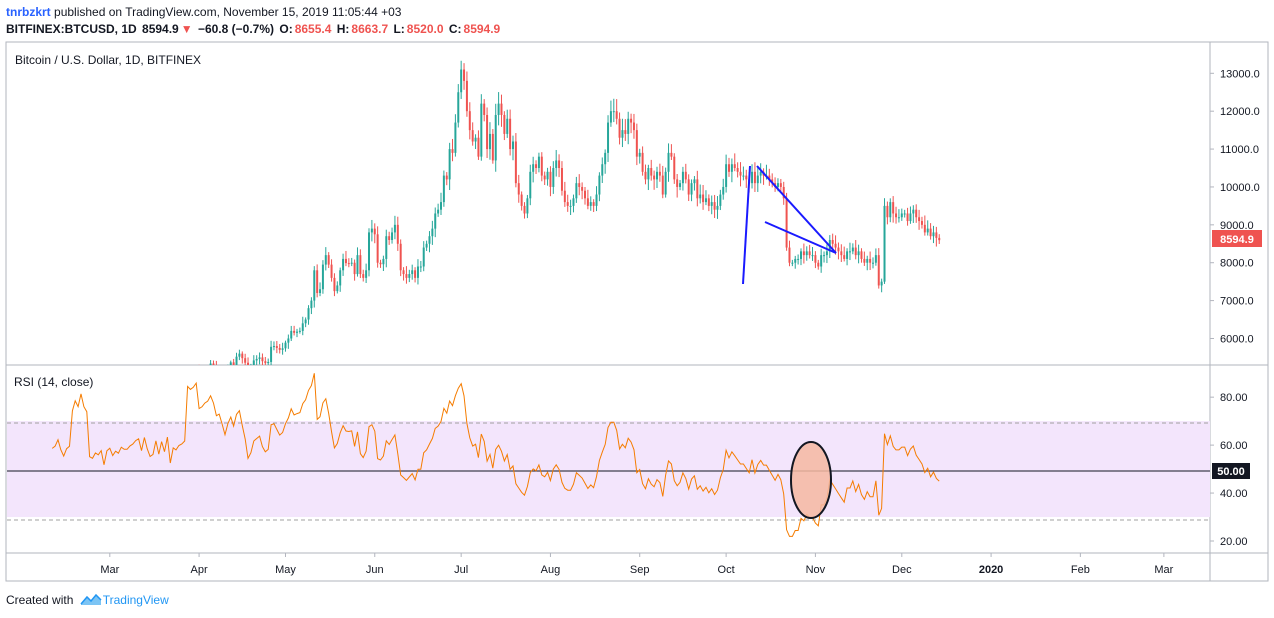 This screenshot has width=1274, height=618. What do you see at coordinates (902, 570) in the screenshot?
I see `time-tick-label: Dec` at bounding box center [902, 570].